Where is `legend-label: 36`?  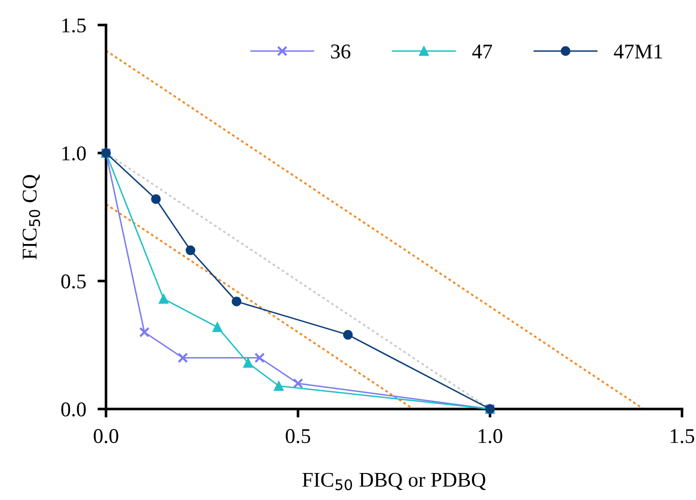 legend-label: 36 is located at coordinates (340, 51).